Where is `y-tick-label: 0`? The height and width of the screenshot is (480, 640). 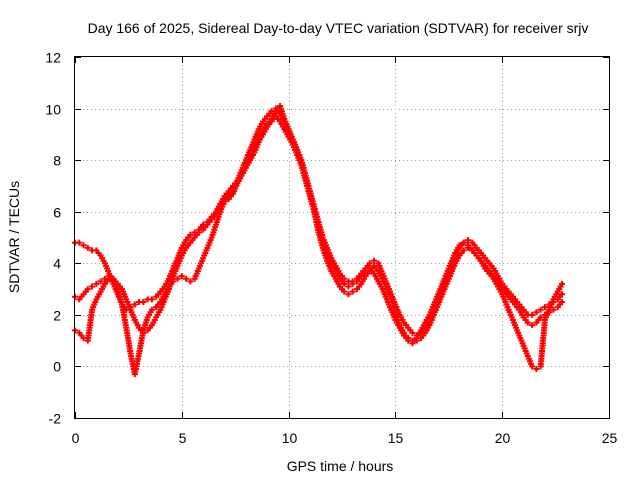 y-tick-label: 0 is located at coordinates (57, 367).